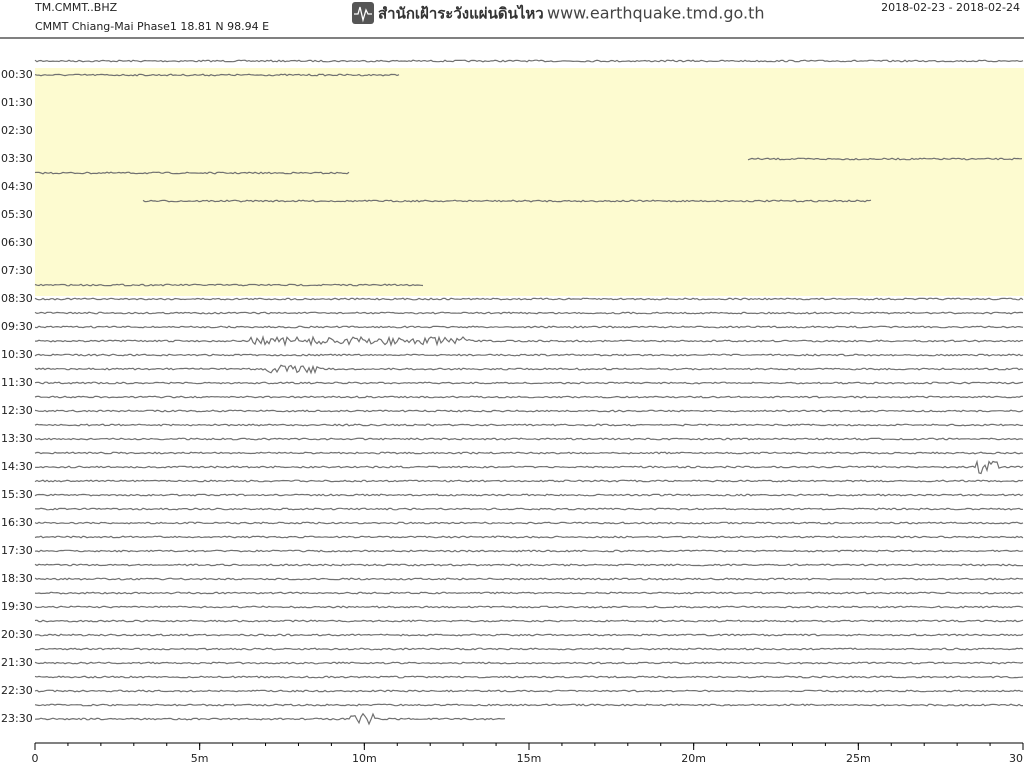 This screenshot has width=1024, height=768. What do you see at coordinates (1016, 758) in the screenshot?
I see `x-tick-label: 30` at bounding box center [1016, 758].